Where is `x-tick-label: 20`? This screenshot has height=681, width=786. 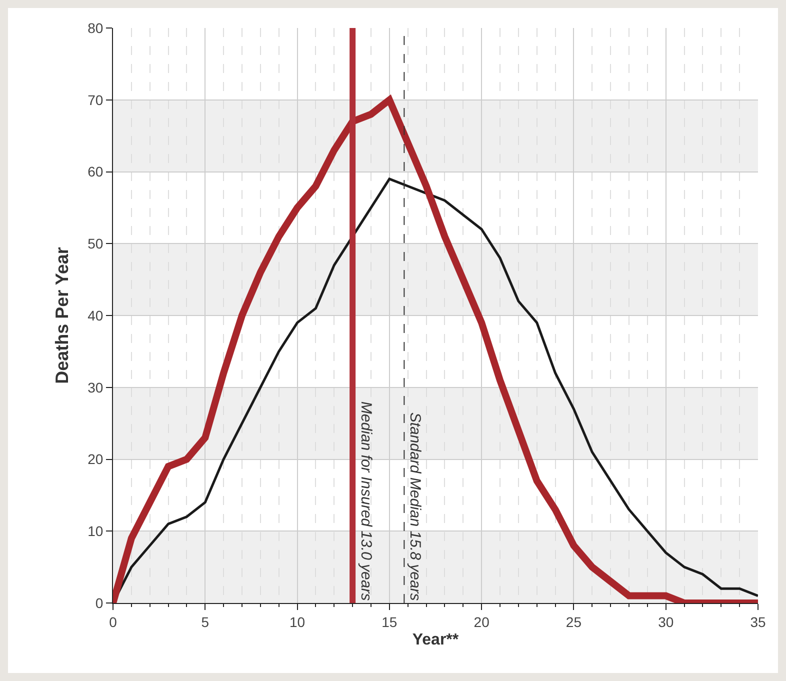 x-tick-label: 20 is located at coordinates (482, 622).